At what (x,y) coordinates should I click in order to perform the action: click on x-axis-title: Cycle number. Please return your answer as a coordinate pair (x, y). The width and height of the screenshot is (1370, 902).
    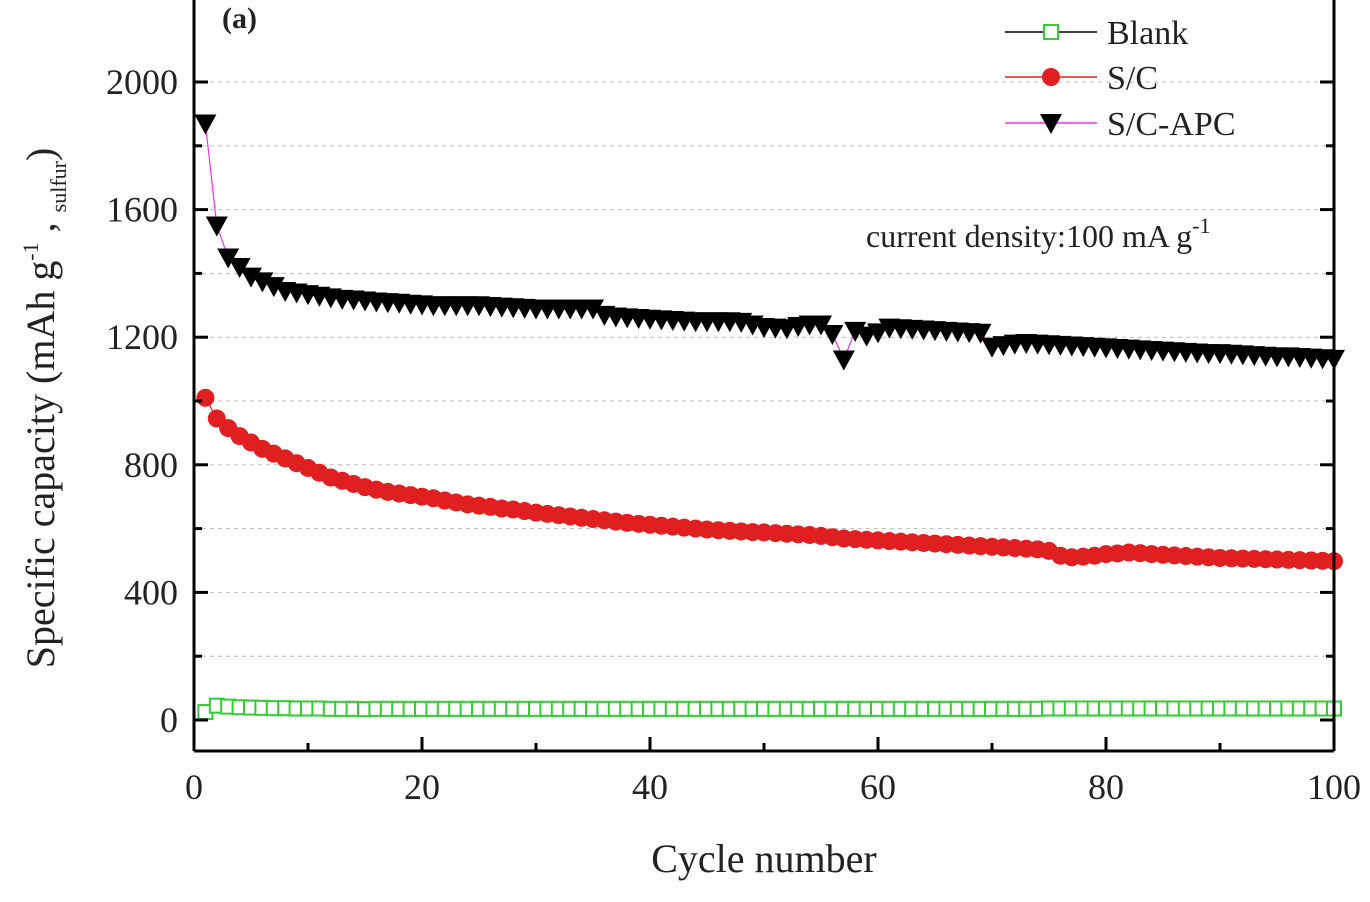
    Looking at the image, I should click on (764, 858).